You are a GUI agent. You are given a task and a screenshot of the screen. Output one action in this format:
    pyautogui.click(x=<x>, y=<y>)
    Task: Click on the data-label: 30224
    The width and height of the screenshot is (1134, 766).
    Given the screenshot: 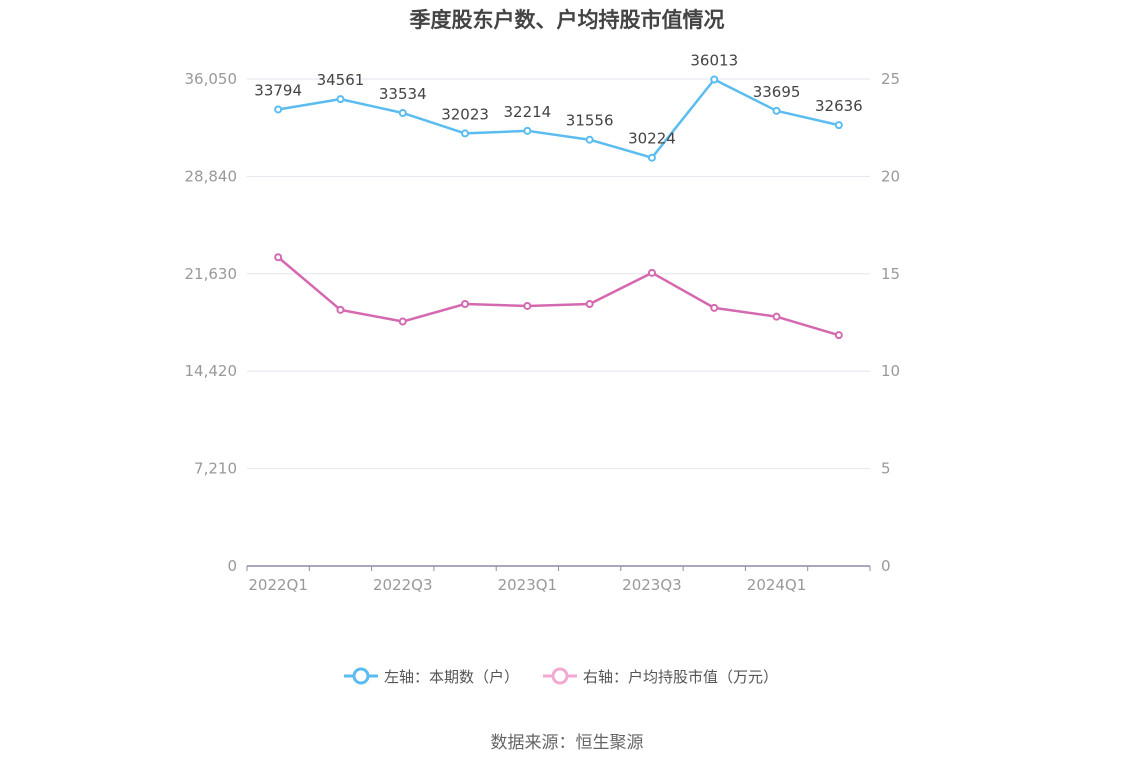 What is the action you would take?
    pyautogui.click(x=652, y=139)
    